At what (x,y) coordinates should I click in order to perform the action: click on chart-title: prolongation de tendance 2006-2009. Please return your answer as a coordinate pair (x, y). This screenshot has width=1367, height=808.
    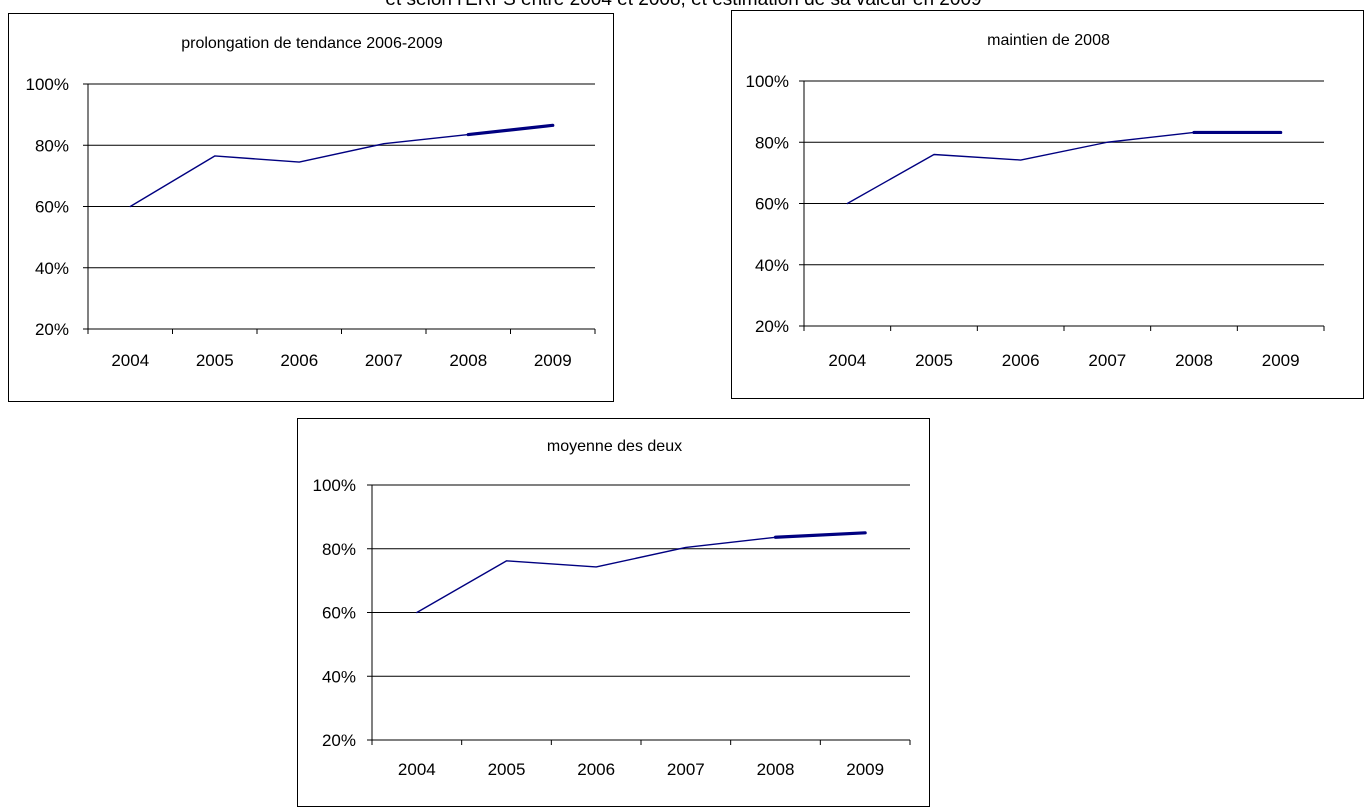
    Looking at the image, I should click on (312, 43).